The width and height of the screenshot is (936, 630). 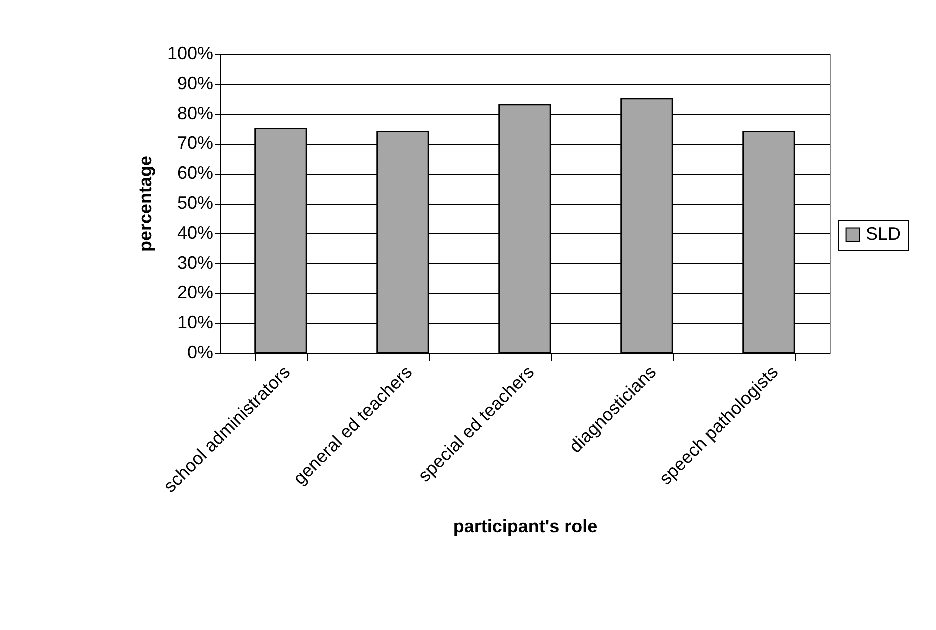 What do you see at coordinates (195, 113) in the screenshot?
I see `y-tick-label: 80%` at bounding box center [195, 113].